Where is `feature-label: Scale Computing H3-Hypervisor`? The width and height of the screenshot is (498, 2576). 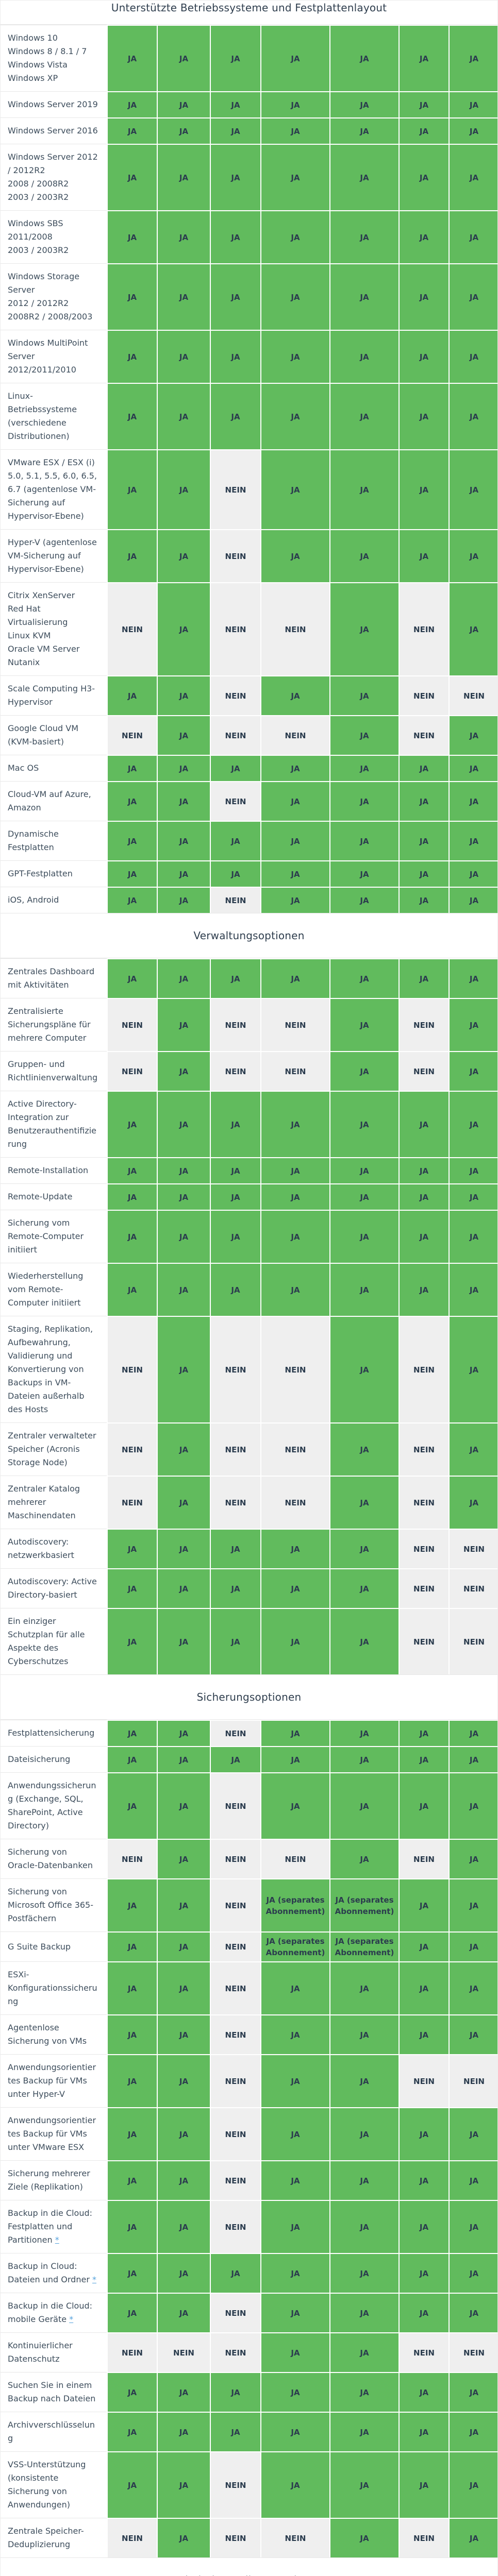 feature-label: Scale Computing H3-Hypervisor is located at coordinates (54, 695).